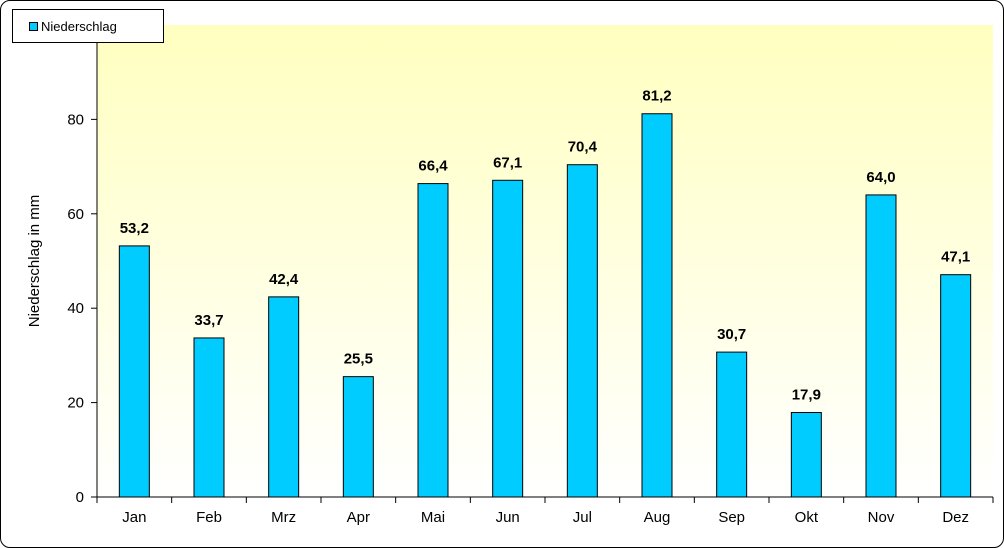 This screenshot has height=548, width=1004. Describe the element at coordinates (433, 517) in the screenshot. I see `x-tick-label-mai: Mai` at that location.